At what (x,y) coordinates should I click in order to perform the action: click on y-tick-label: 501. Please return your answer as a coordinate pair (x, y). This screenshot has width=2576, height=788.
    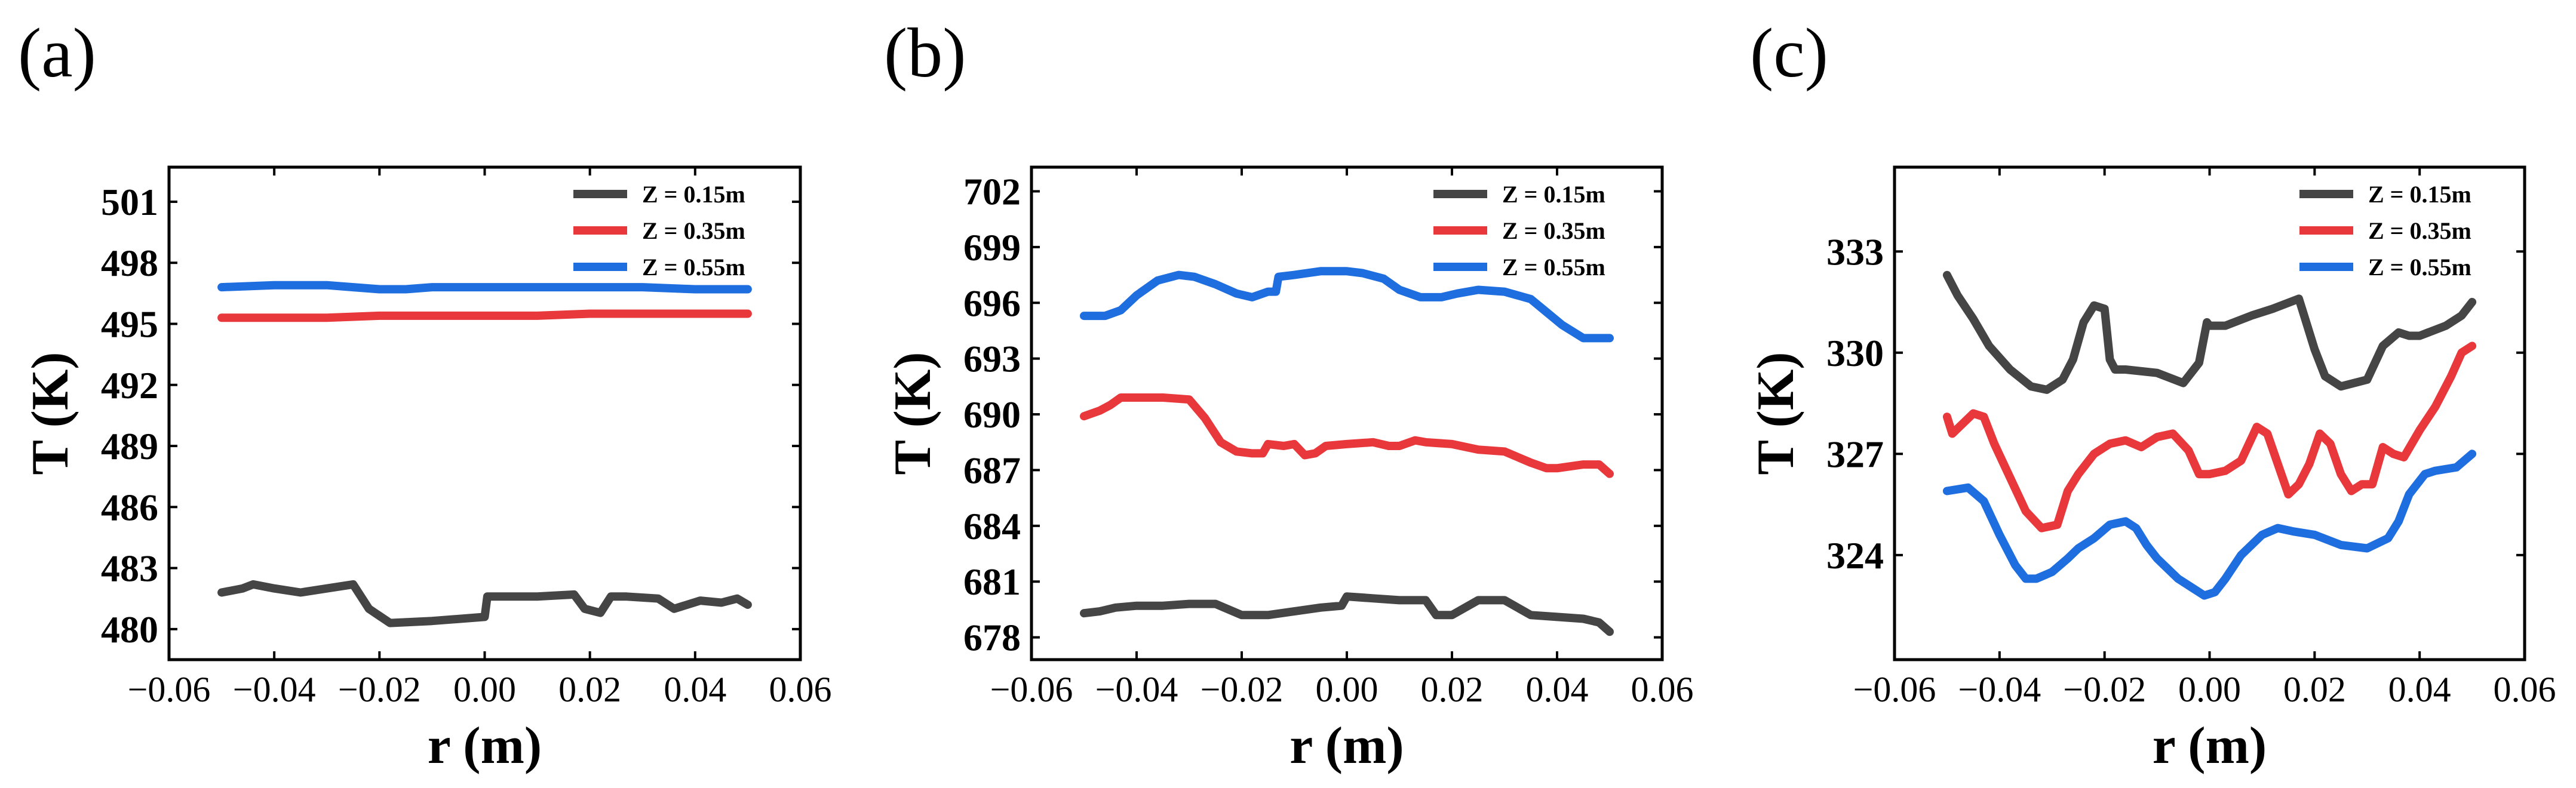
    Looking at the image, I should click on (129, 202).